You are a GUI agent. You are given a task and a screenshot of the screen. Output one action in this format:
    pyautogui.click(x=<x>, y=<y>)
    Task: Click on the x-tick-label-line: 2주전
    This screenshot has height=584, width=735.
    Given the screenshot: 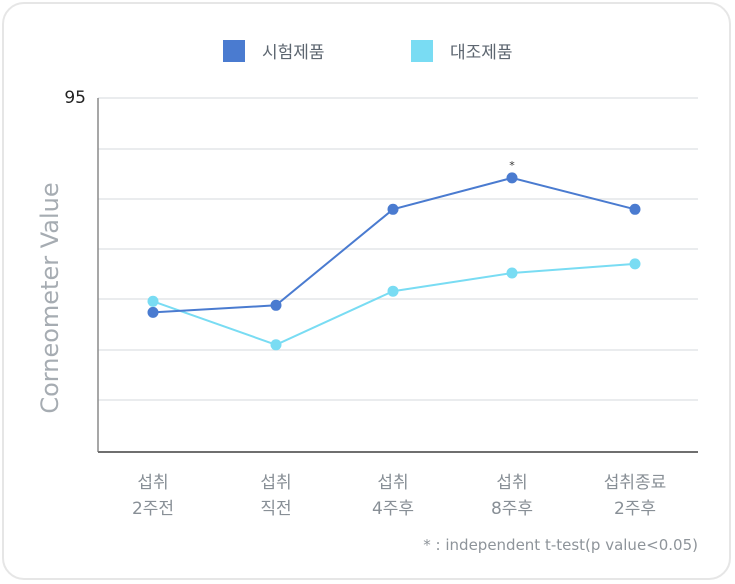 What is the action you would take?
    pyautogui.click(x=153, y=509)
    